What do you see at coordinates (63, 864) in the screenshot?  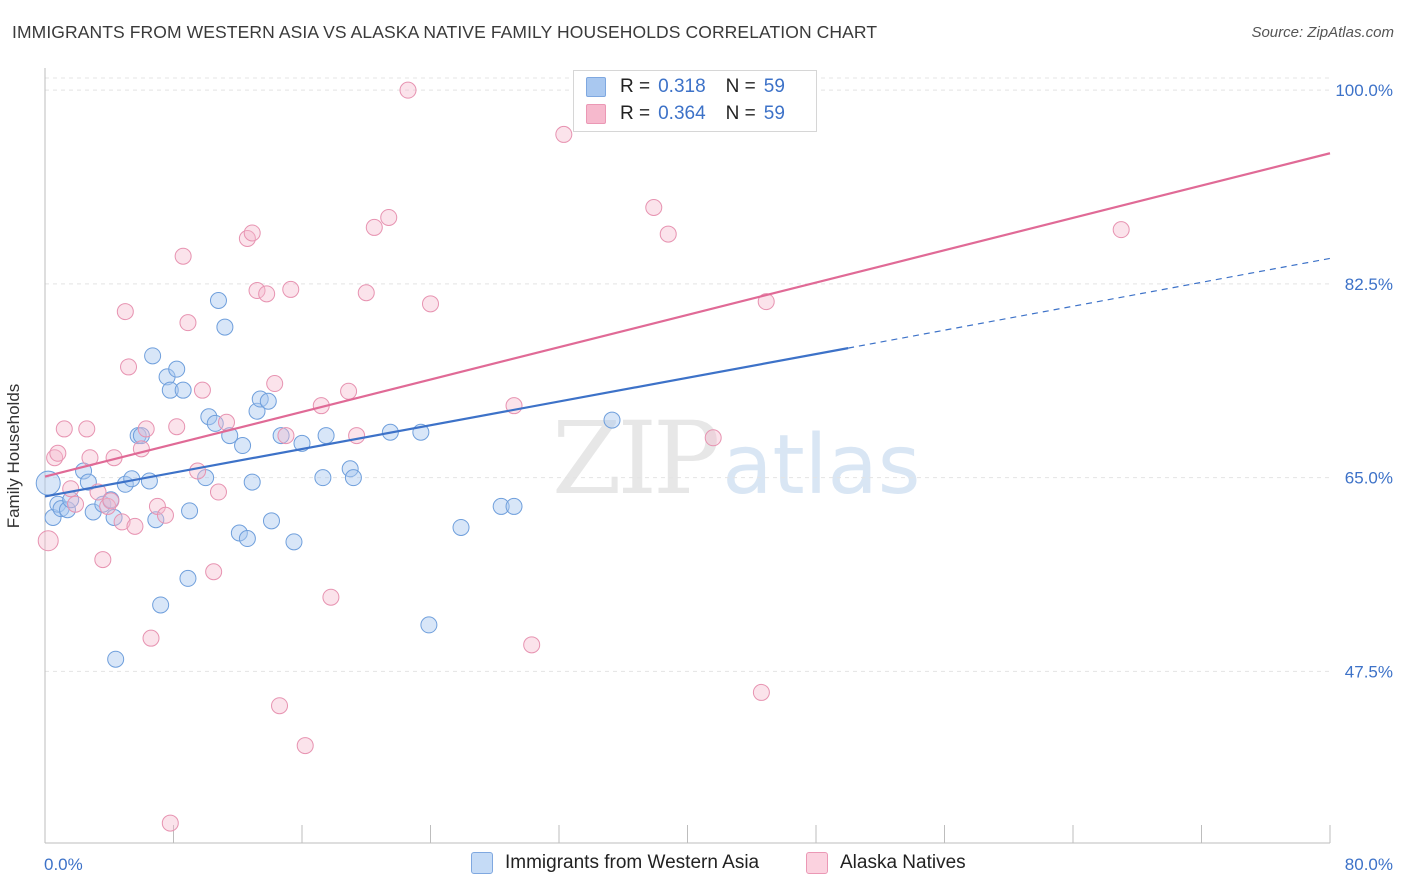 I see `x-tick-label-left: 0.0%` at bounding box center [63, 864].